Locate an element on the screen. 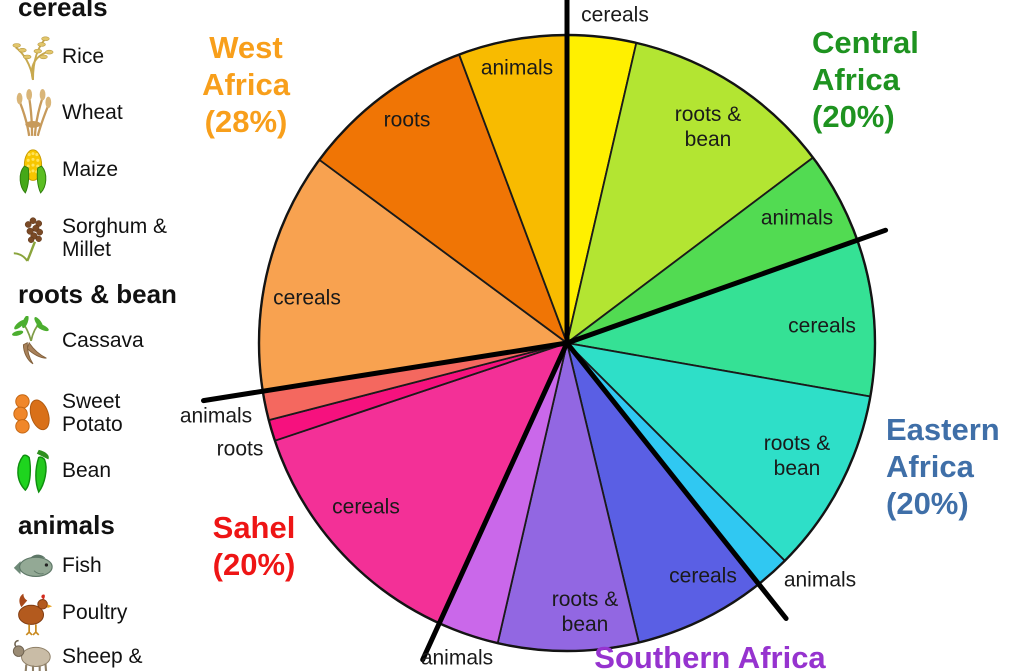  wheat-icon is located at coordinates (33, 113).